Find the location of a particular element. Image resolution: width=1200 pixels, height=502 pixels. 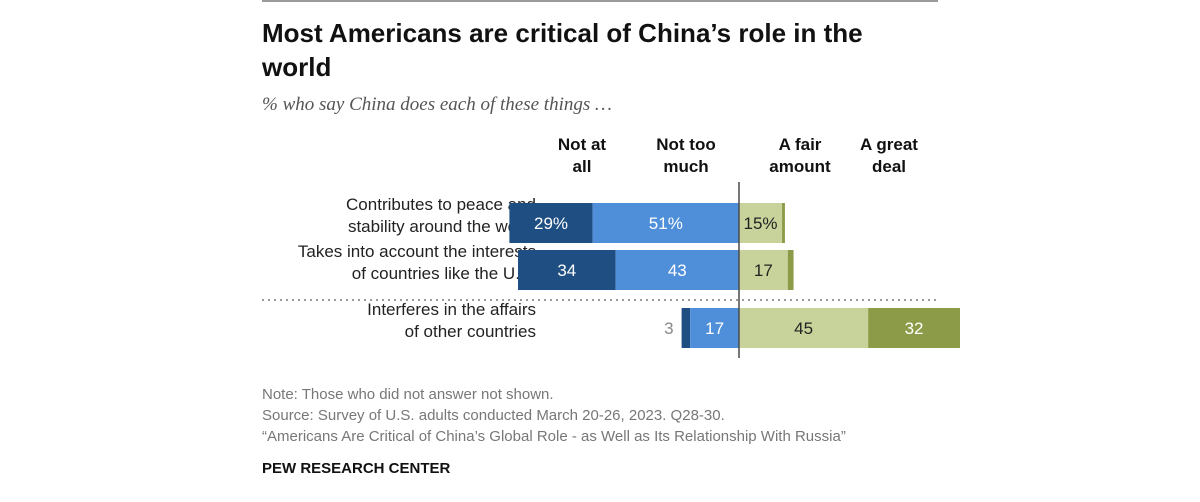

data-label: 43 is located at coordinates (677, 270).